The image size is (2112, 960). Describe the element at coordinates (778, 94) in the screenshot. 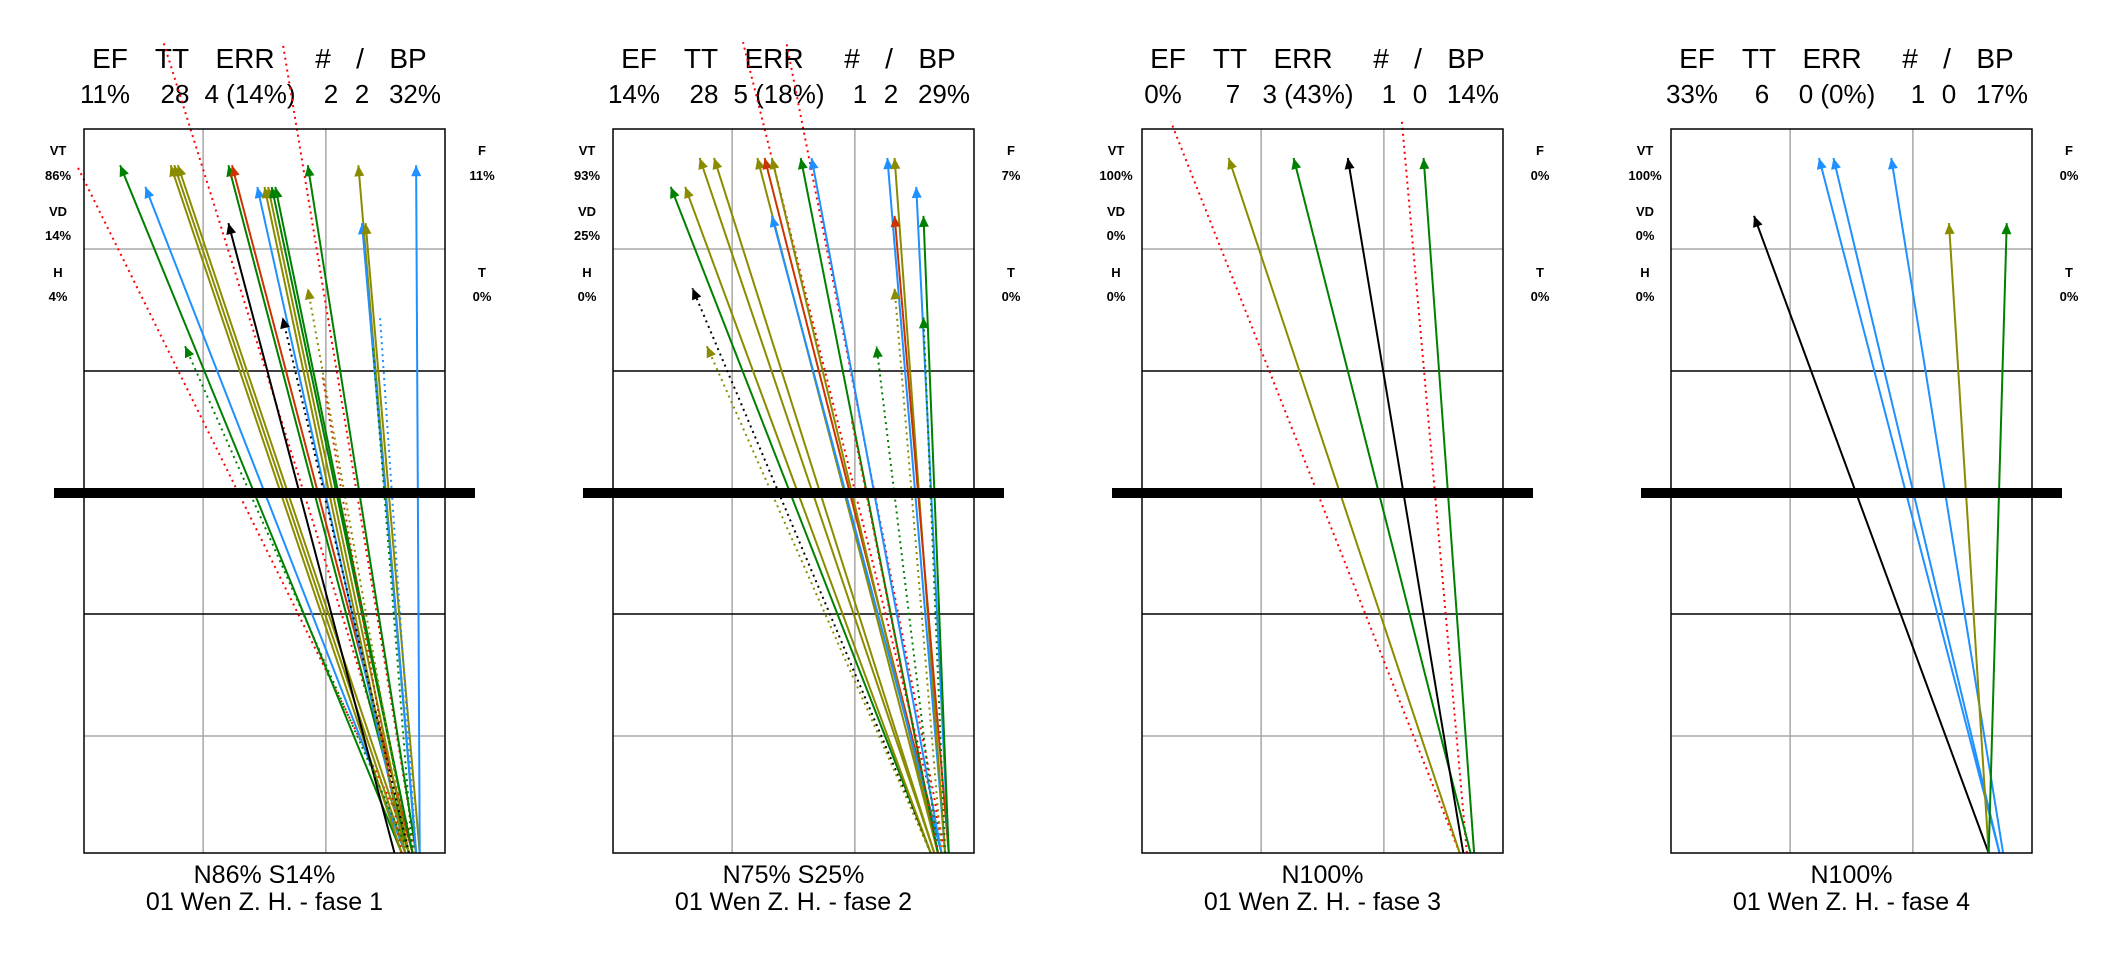

I see `header-value: 5 (18%)` at that location.